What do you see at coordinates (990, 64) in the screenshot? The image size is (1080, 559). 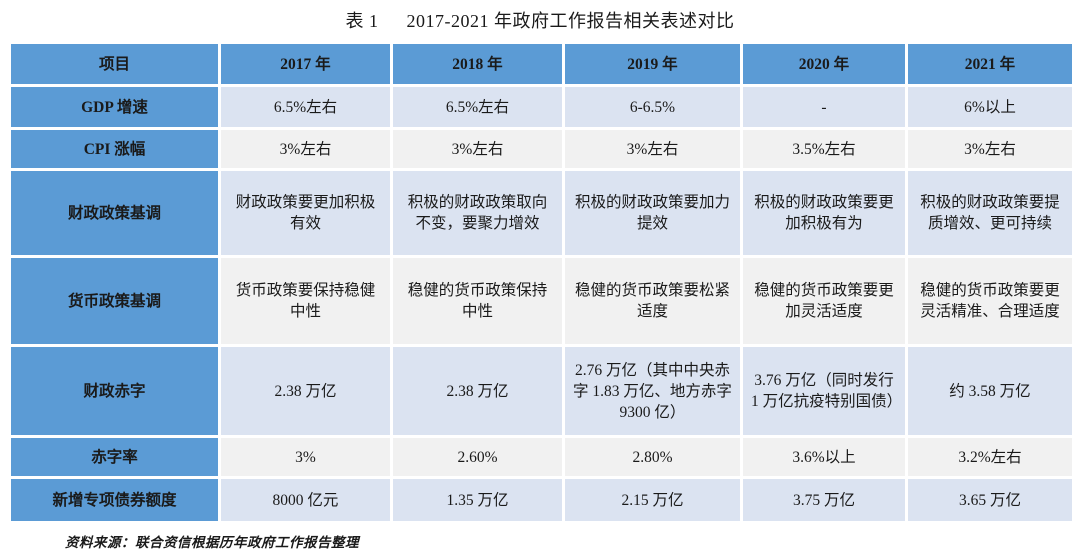 I see `column-header-year: 2021 年` at bounding box center [990, 64].